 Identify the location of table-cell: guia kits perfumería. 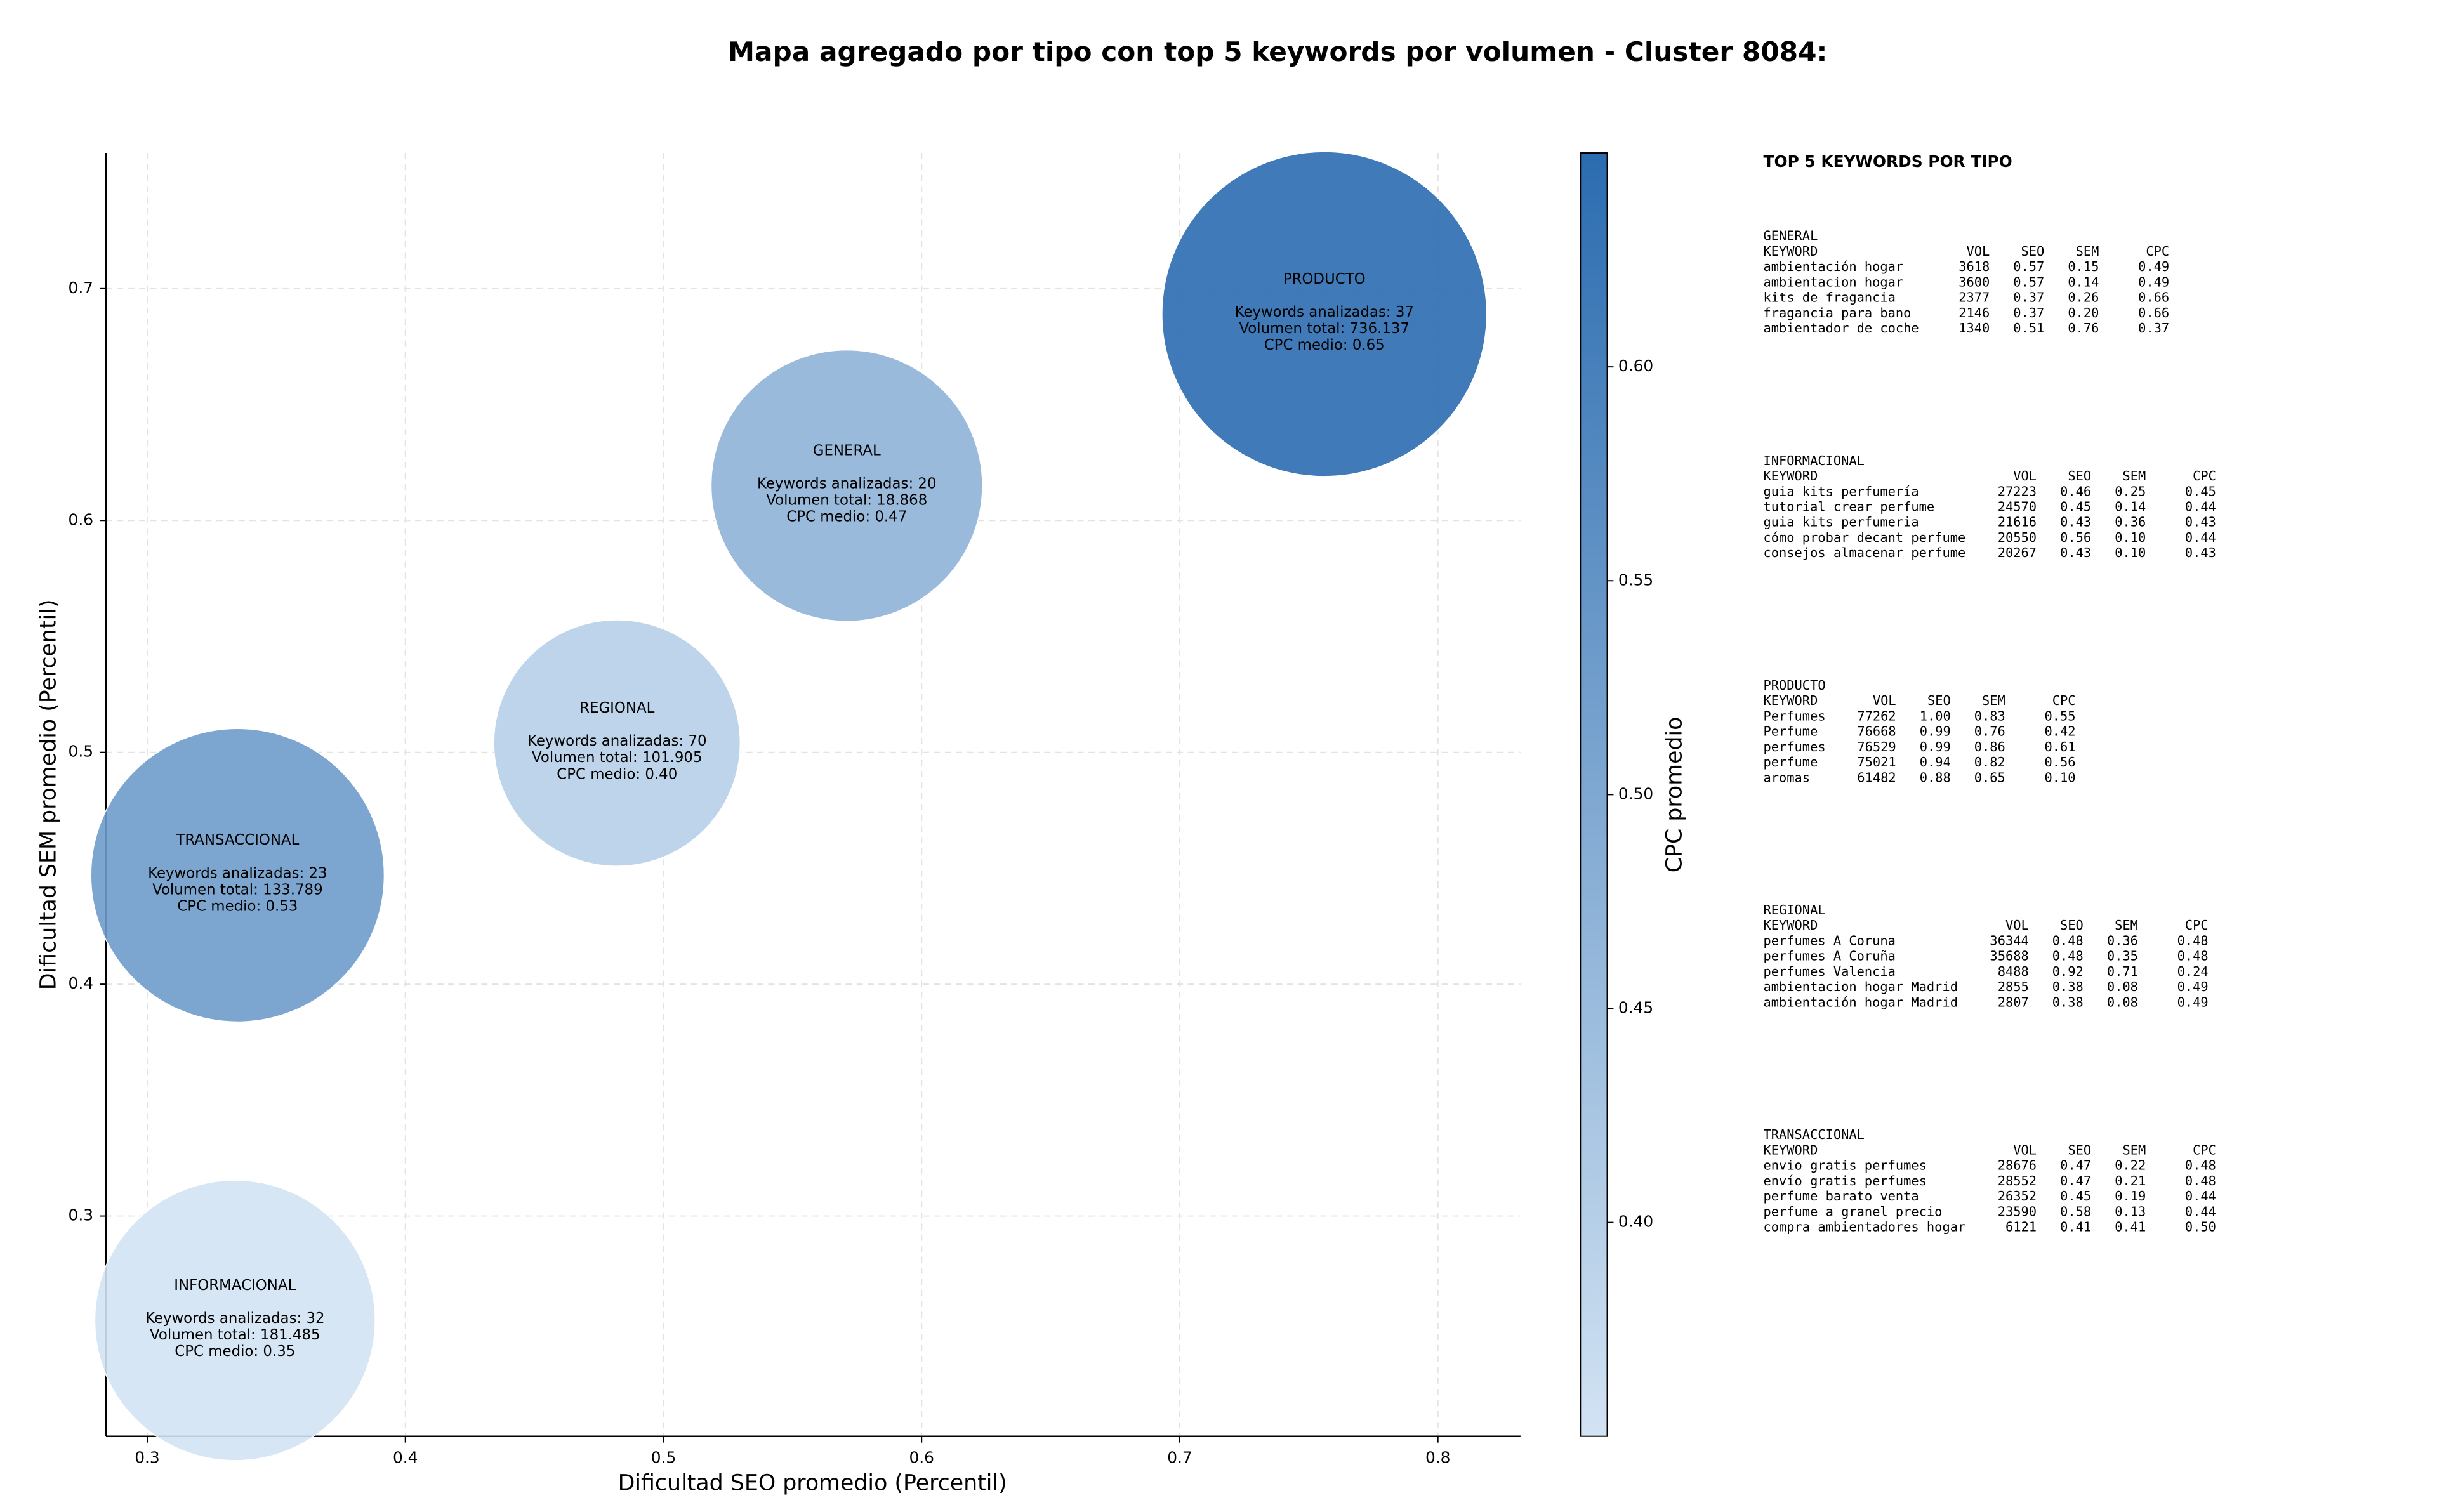
(1841, 491).